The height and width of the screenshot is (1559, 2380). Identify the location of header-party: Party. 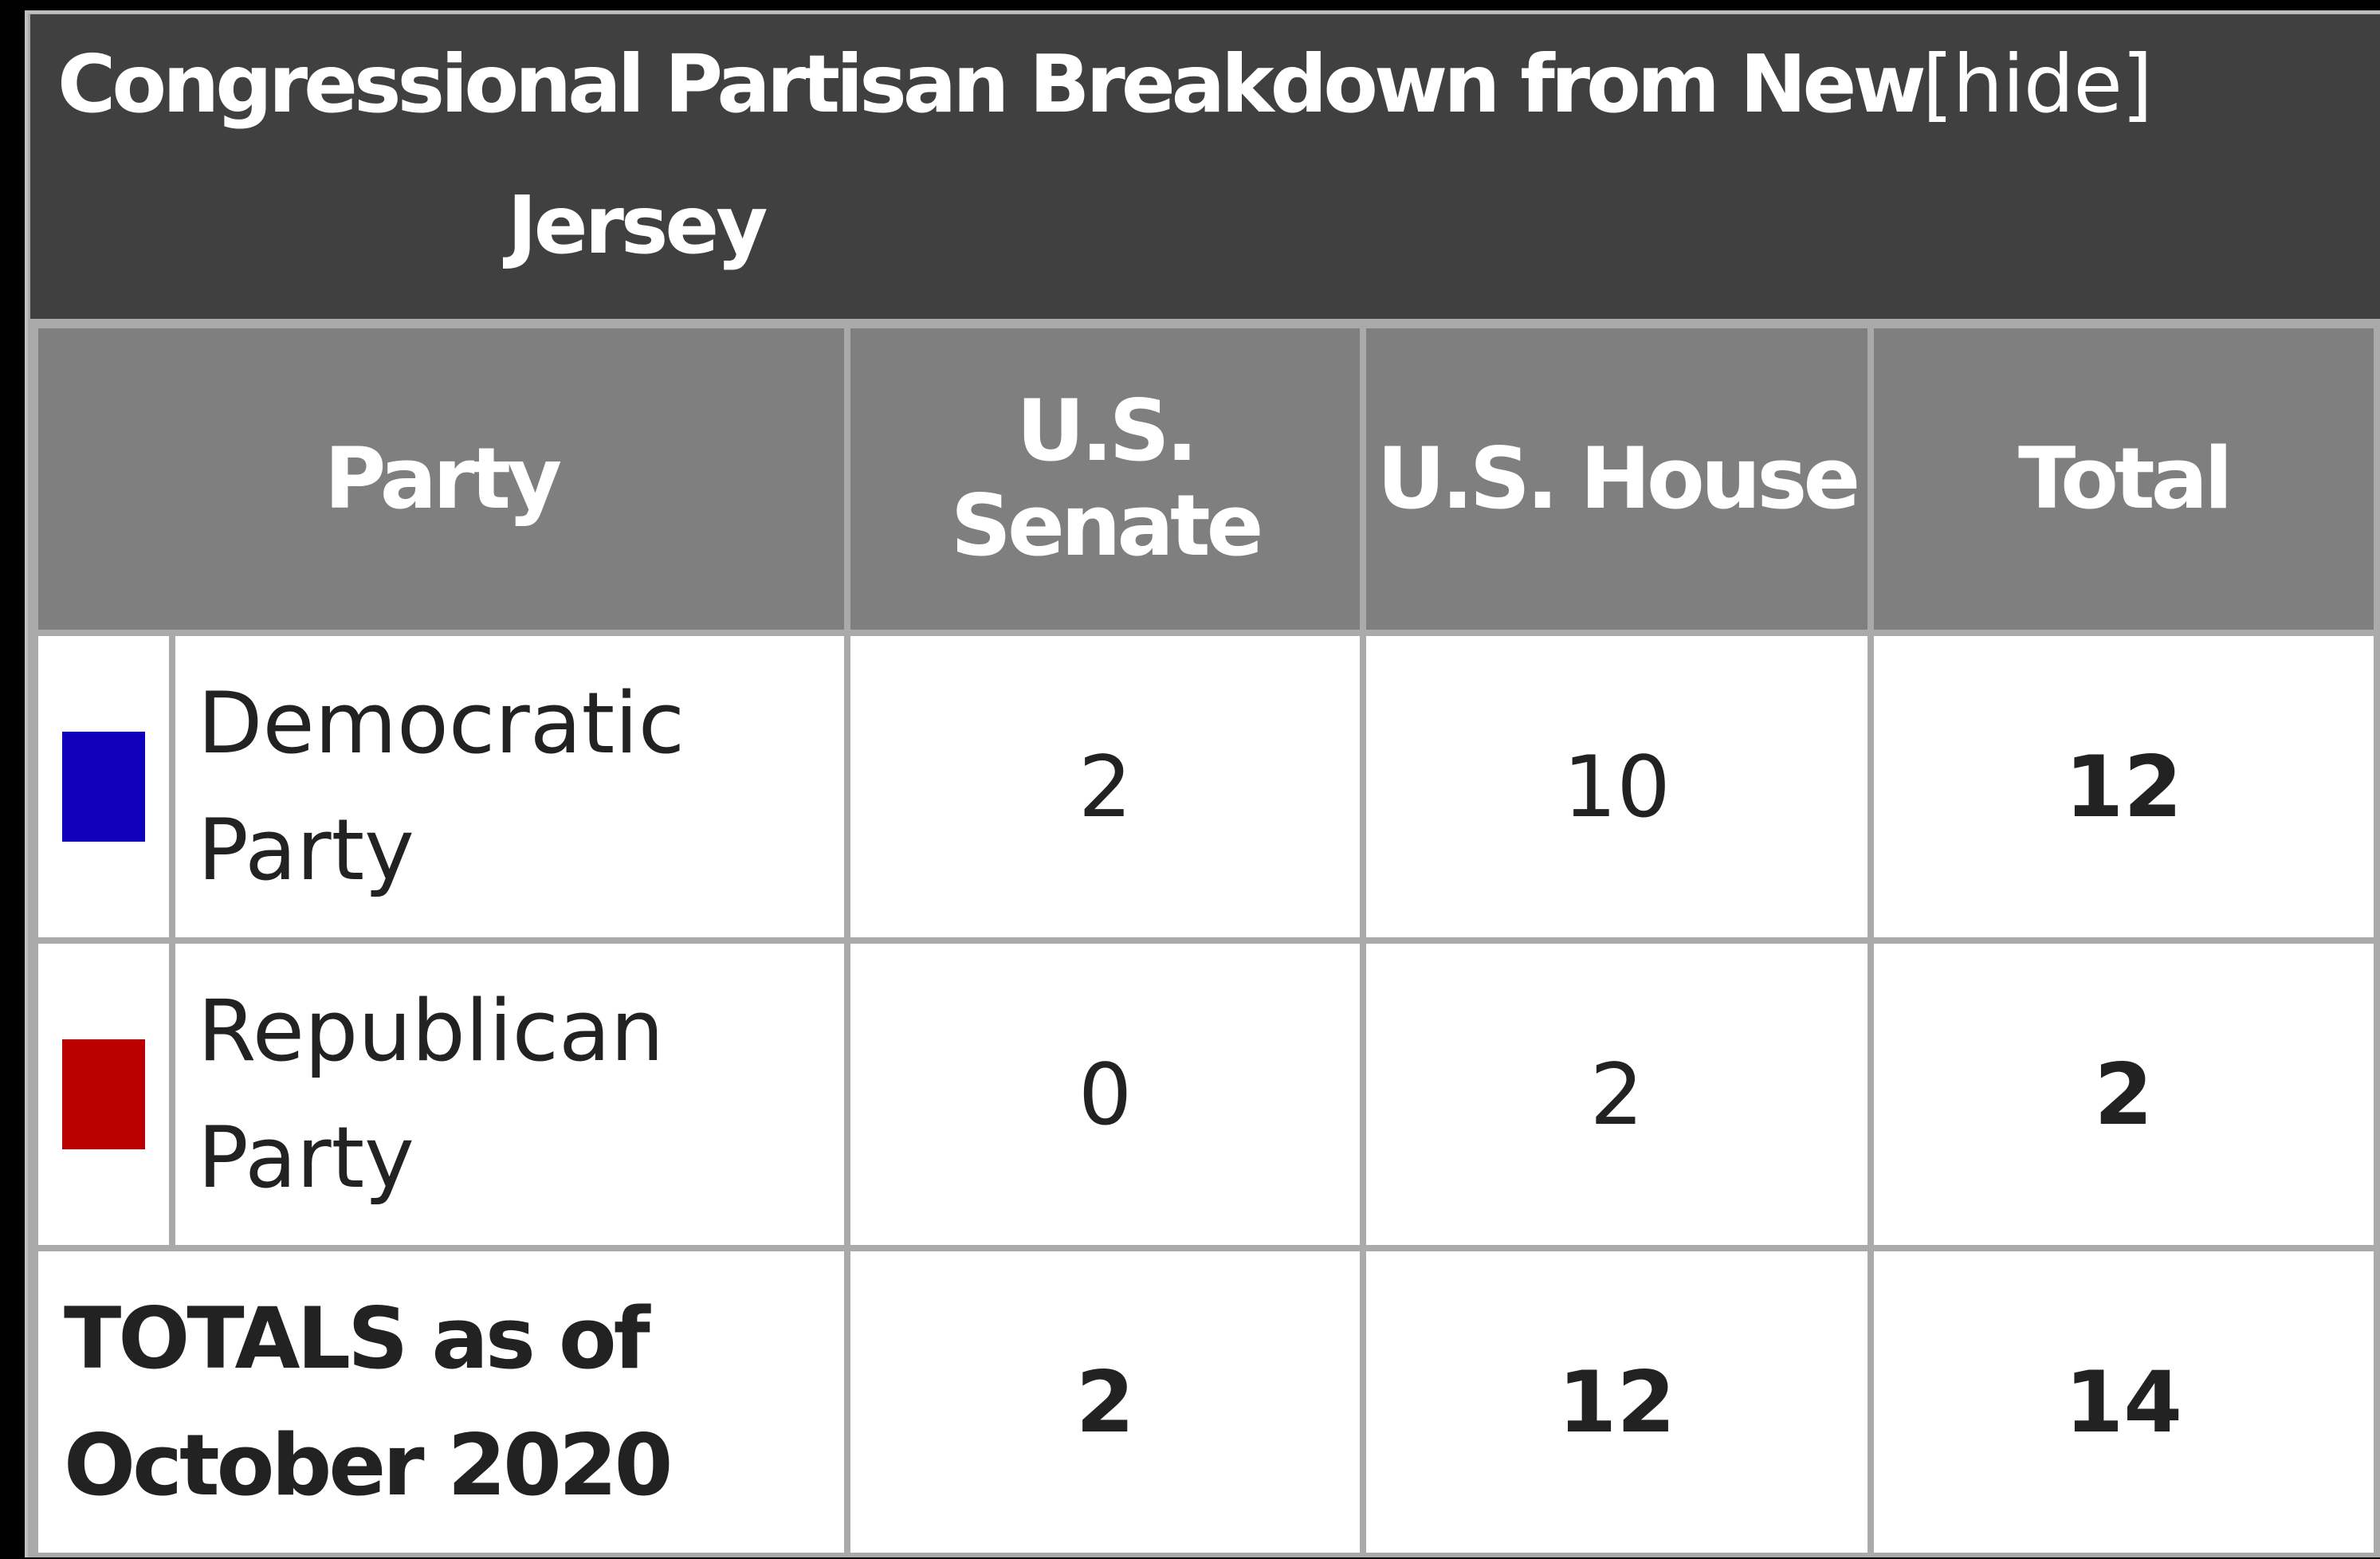
(441, 479).